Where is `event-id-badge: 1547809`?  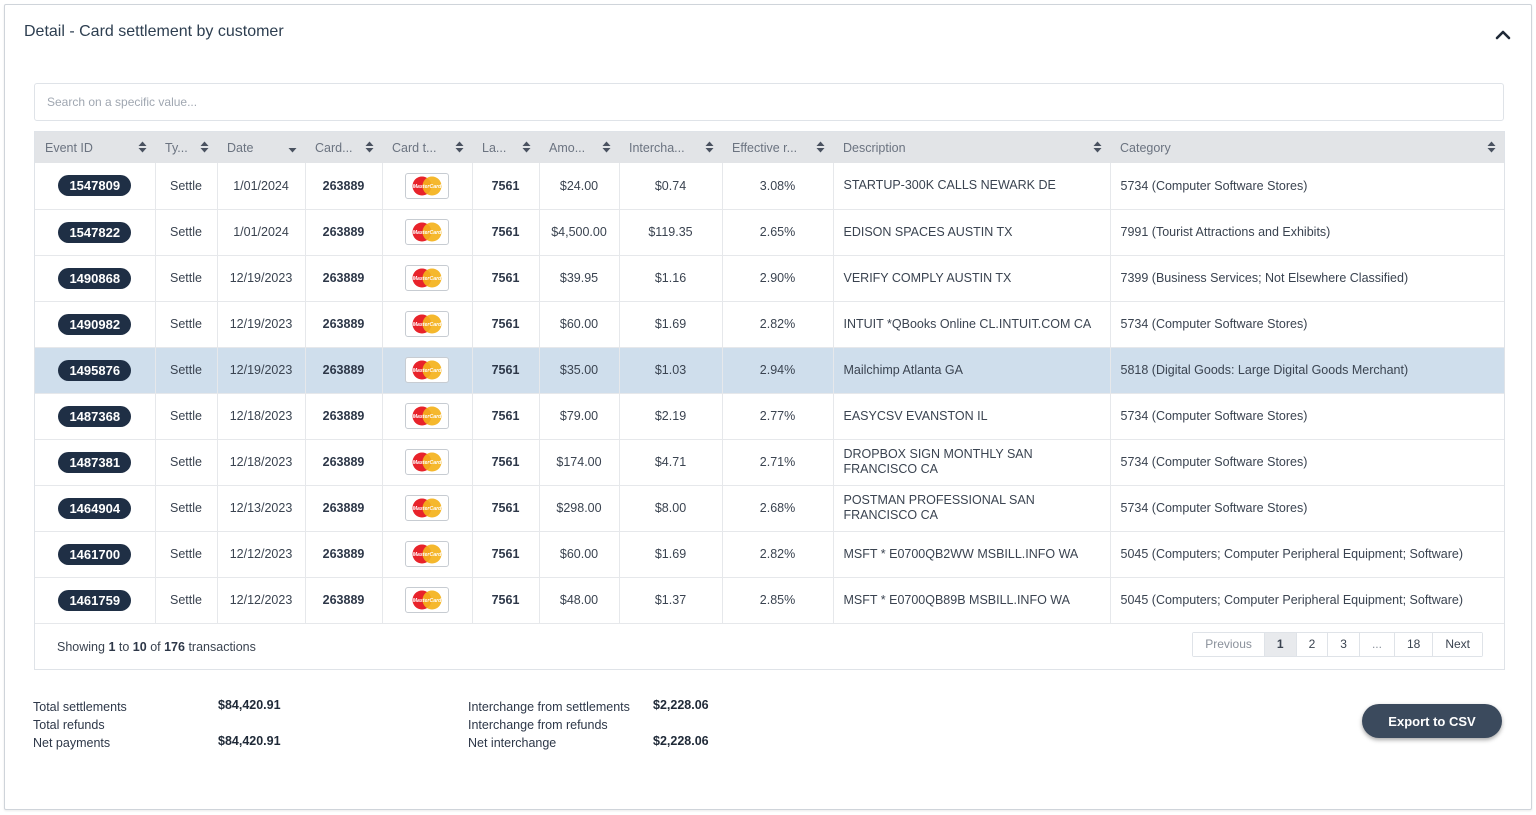 event-id-badge: 1547809 is located at coordinates (95, 186).